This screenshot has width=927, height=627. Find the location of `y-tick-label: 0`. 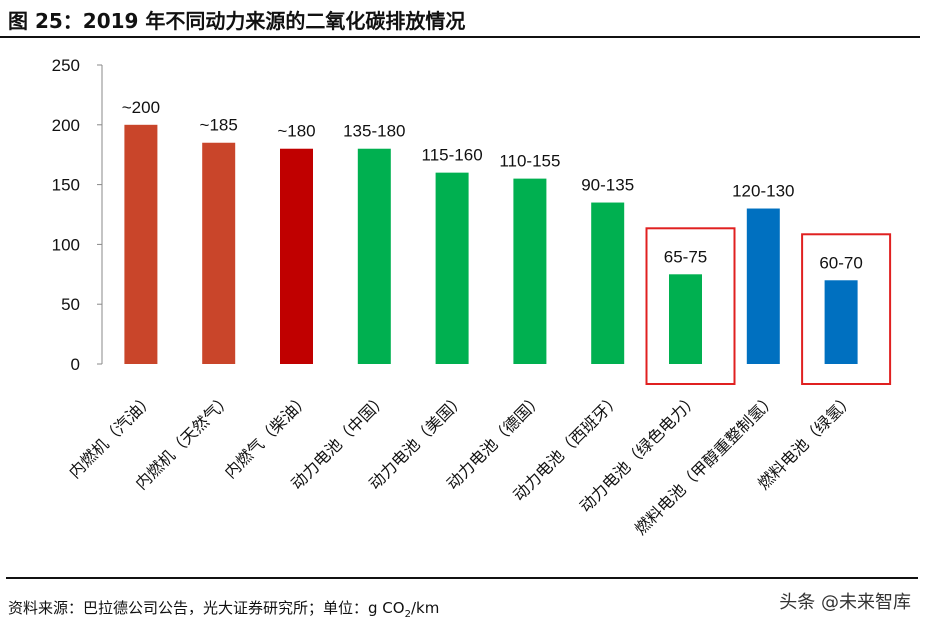

y-tick-label: 0 is located at coordinates (75, 364).